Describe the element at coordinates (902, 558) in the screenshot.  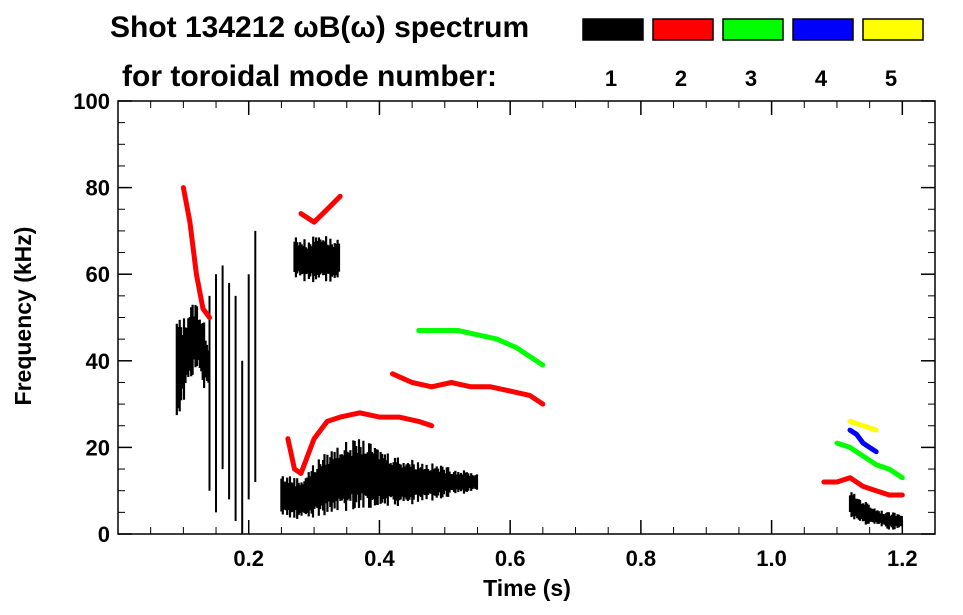
I see `x-tick-label: 1.2` at that location.